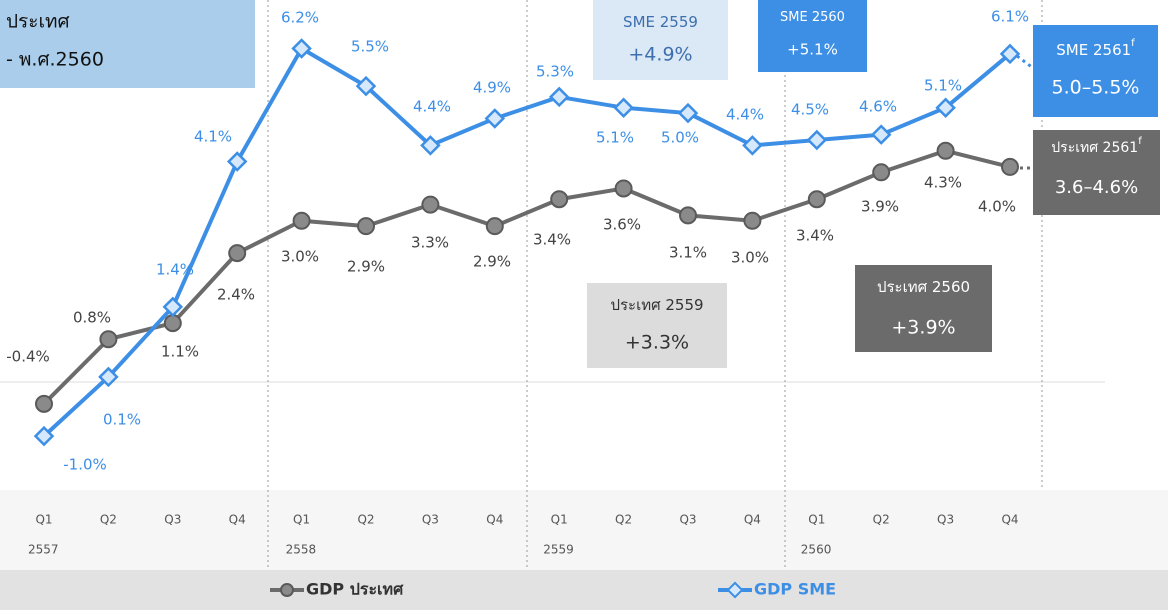  Describe the element at coordinates (878, 107) in the screenshot. I see `data-label: 4.6%` at that location.